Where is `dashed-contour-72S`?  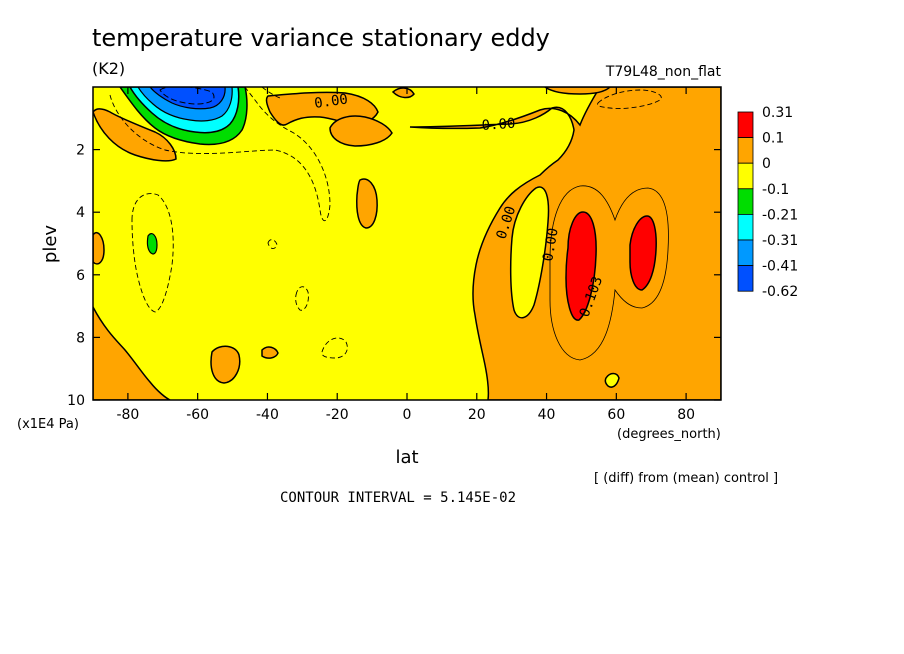
dashed-contour-72S is located at coordinates (152, 253).